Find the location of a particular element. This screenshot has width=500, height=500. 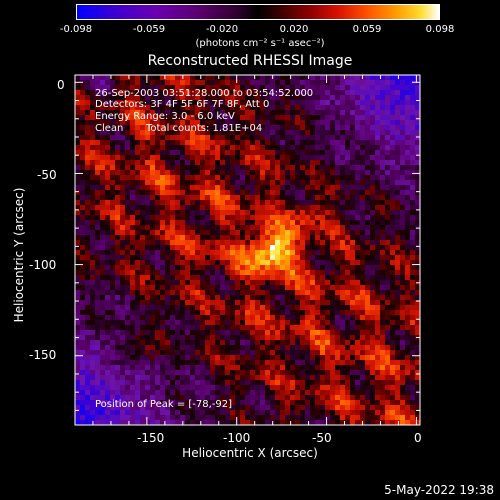

colorbar-tick-label: 0.059 is located at coordinates (367, 29).